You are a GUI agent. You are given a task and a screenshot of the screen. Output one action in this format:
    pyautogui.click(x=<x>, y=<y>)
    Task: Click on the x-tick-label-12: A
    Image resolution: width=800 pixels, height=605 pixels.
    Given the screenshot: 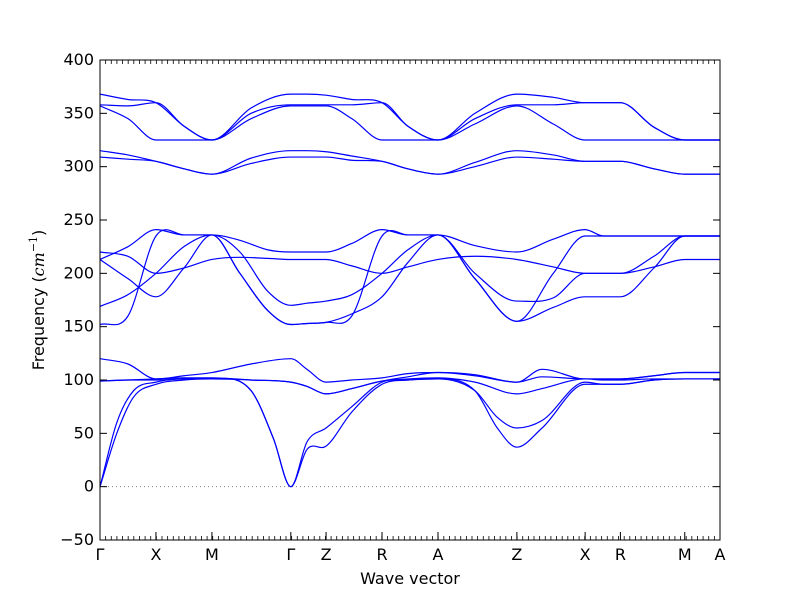 What is the action you would take?
    pyautogui.click(x=720, y=554)
    